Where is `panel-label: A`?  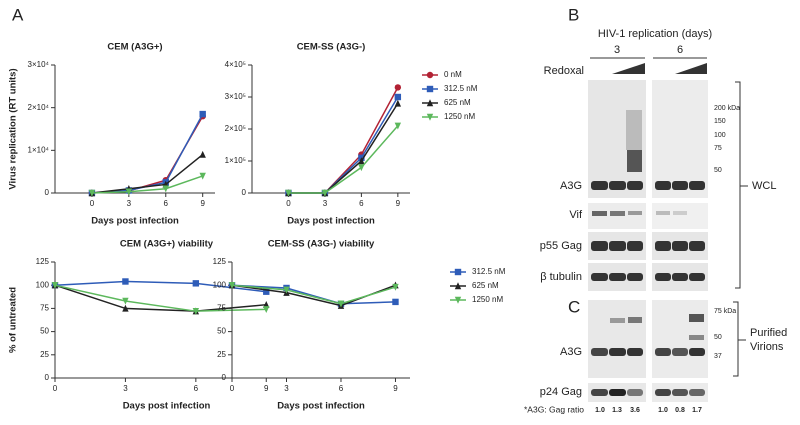 panel-label: A is located at coordinates (18, 14).